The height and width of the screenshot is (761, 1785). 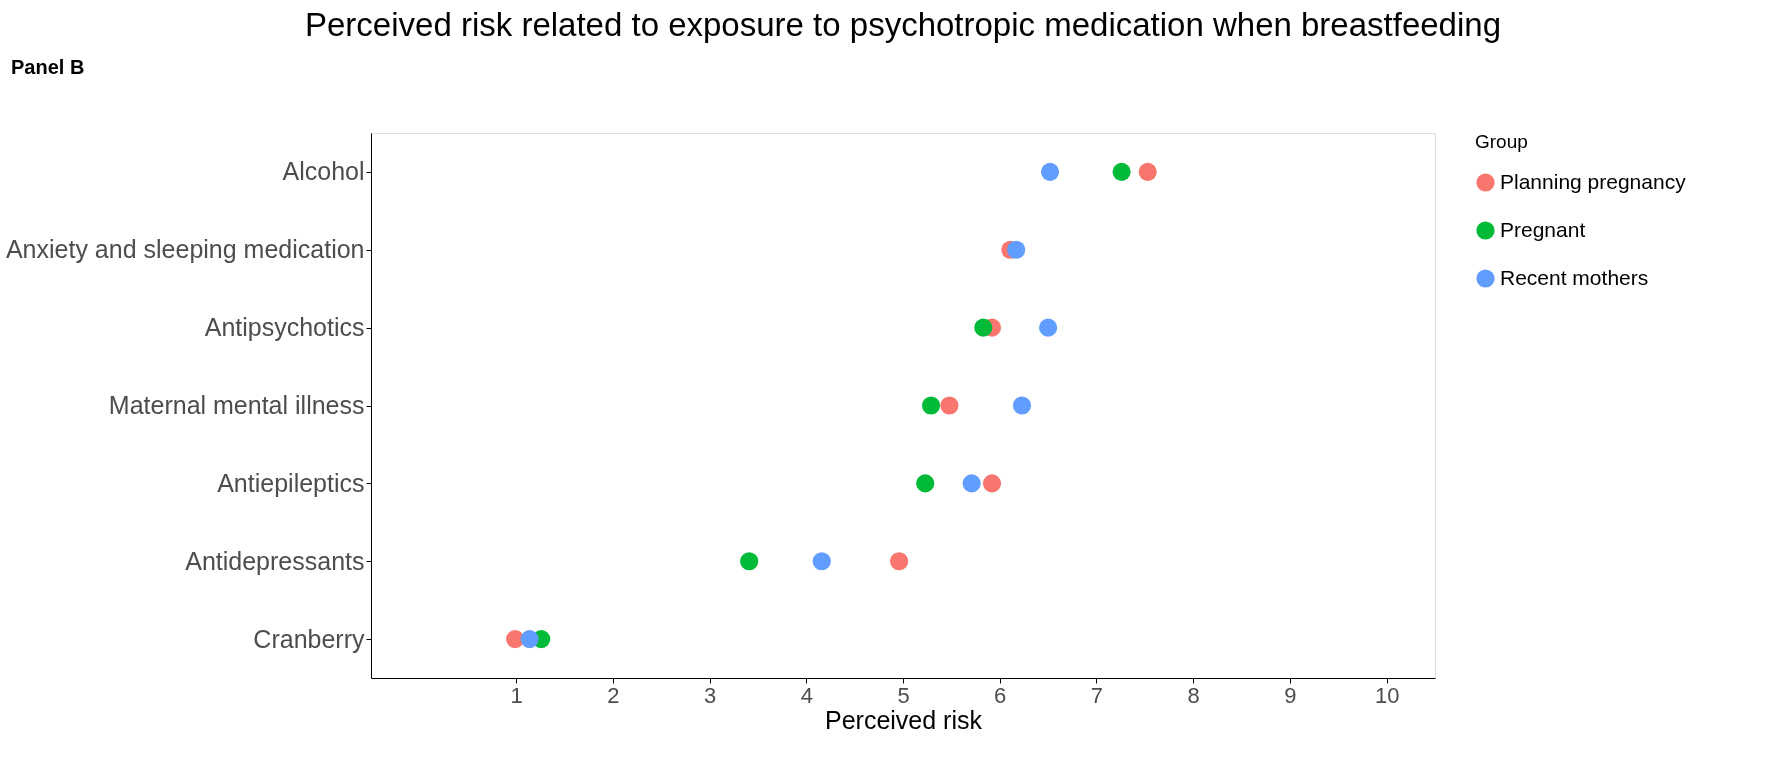 I want to click on y-tick-label: Antipsychotics, so click(x=284, y=327).